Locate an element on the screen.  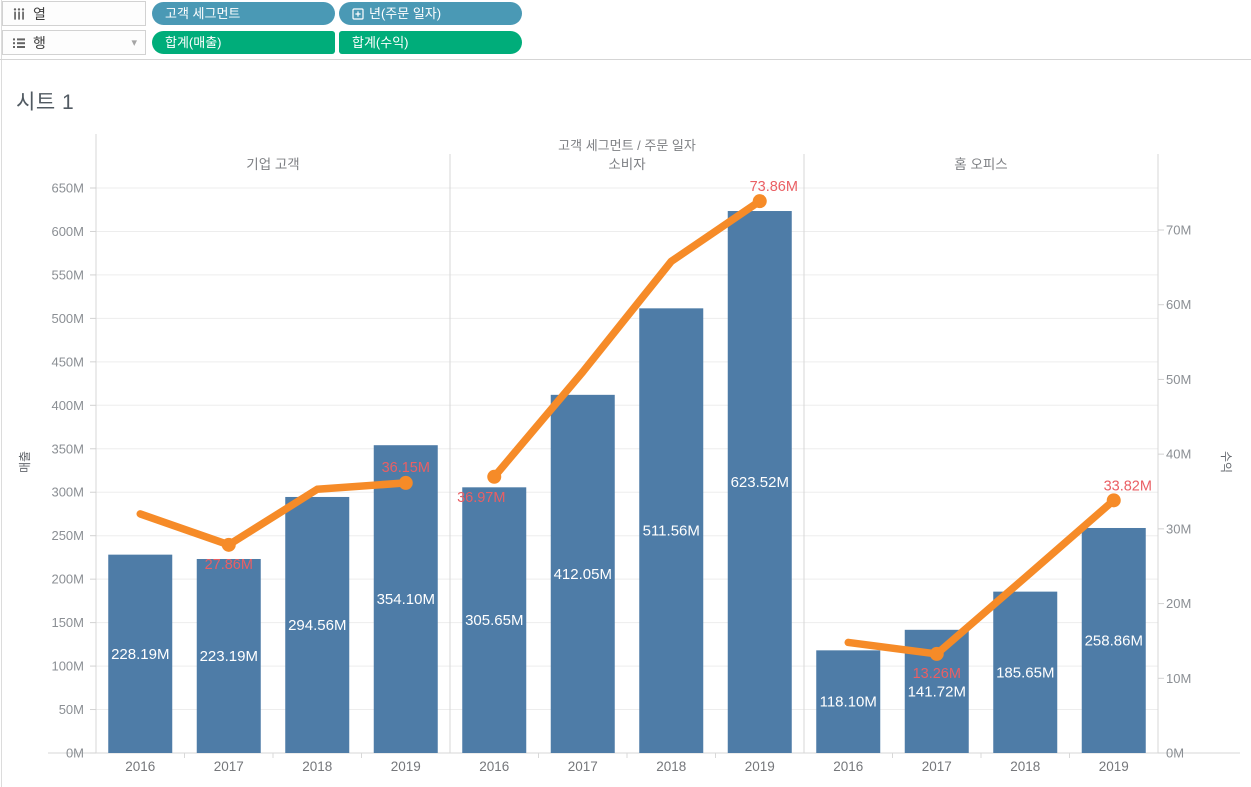
left-axis-tick-label: 650M is located at coordinates (67, 188).